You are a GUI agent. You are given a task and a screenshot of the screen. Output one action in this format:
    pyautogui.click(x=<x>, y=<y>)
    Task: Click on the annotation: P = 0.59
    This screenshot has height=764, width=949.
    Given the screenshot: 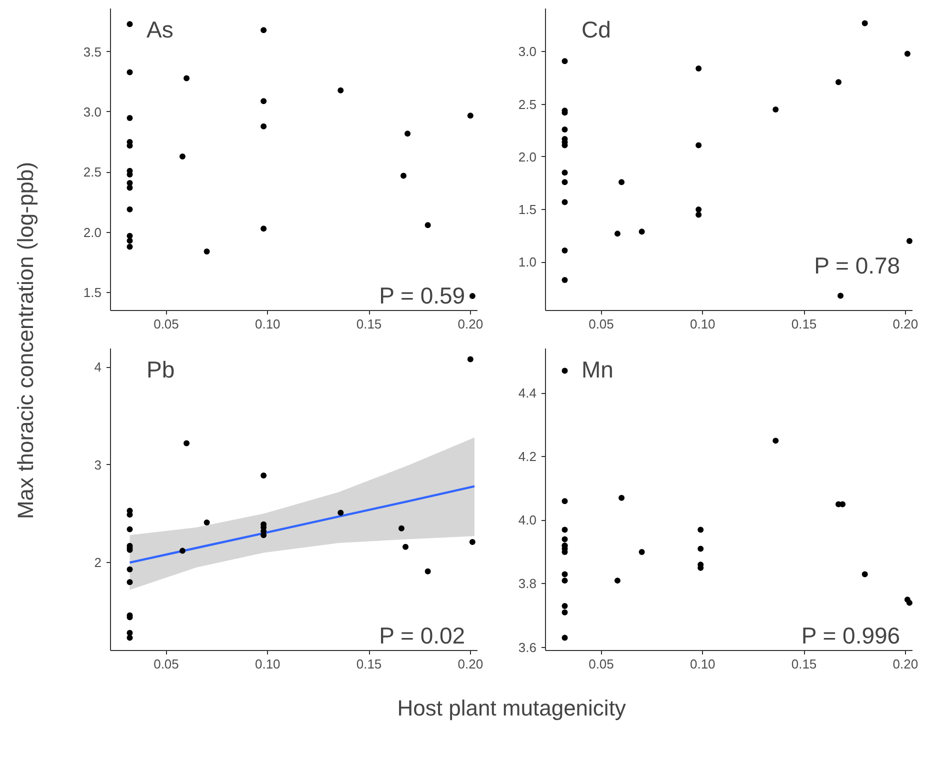 What is the action you would take?
    pyautogui.click(x=422, y=295)
    